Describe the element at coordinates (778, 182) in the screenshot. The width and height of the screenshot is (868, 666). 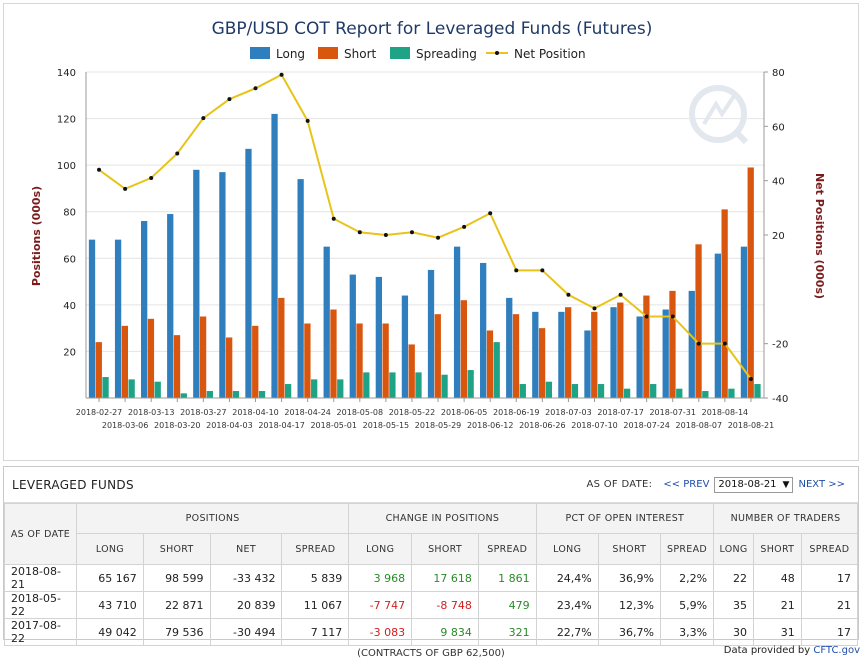
I see `y2-tick-label: 40` at that location.